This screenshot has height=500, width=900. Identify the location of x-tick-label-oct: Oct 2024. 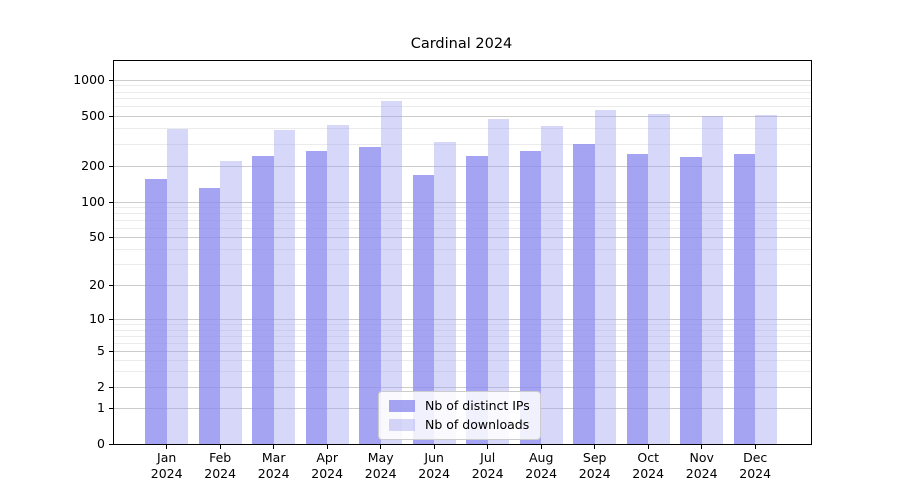
(648, 465).